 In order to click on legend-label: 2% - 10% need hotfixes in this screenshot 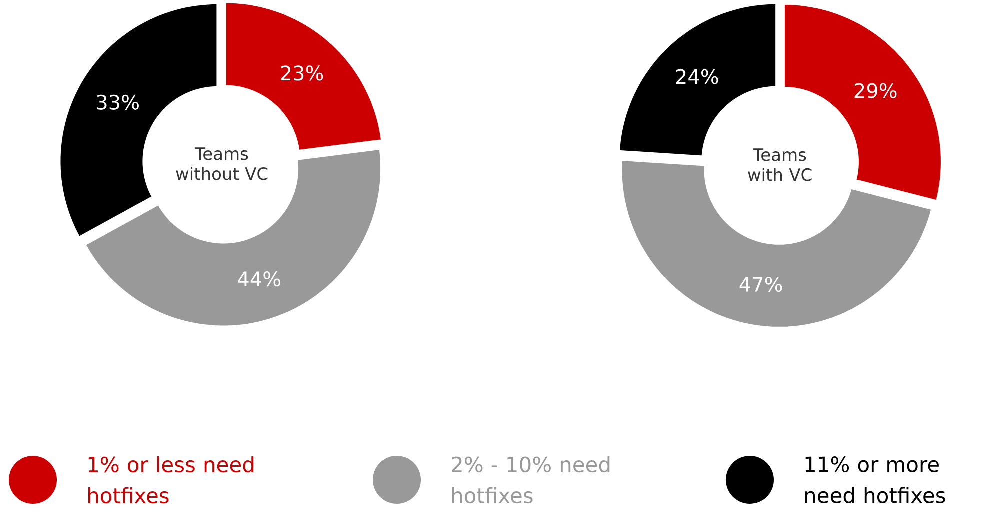, I will do `click(531, 480)`.